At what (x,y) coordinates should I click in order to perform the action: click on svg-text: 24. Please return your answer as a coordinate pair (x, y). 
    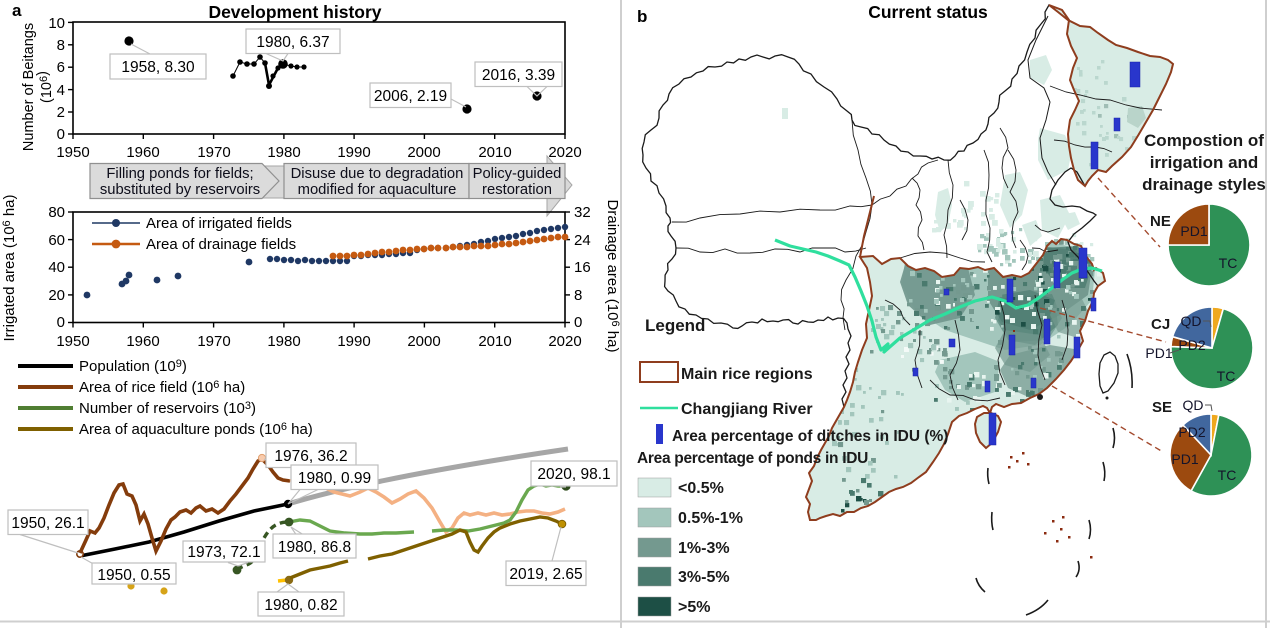
    Looking at the image, I should click on (582, 240).